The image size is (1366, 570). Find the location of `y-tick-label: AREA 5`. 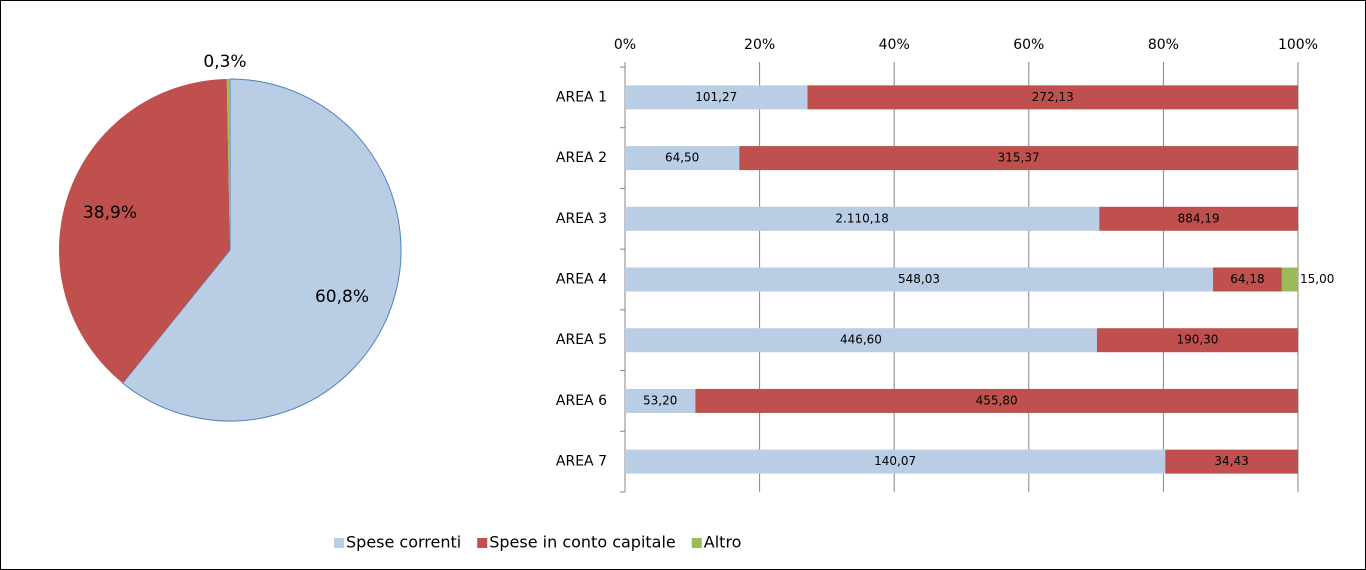

y-tick-label: AREA 5 is located at coordinates (581, 340).